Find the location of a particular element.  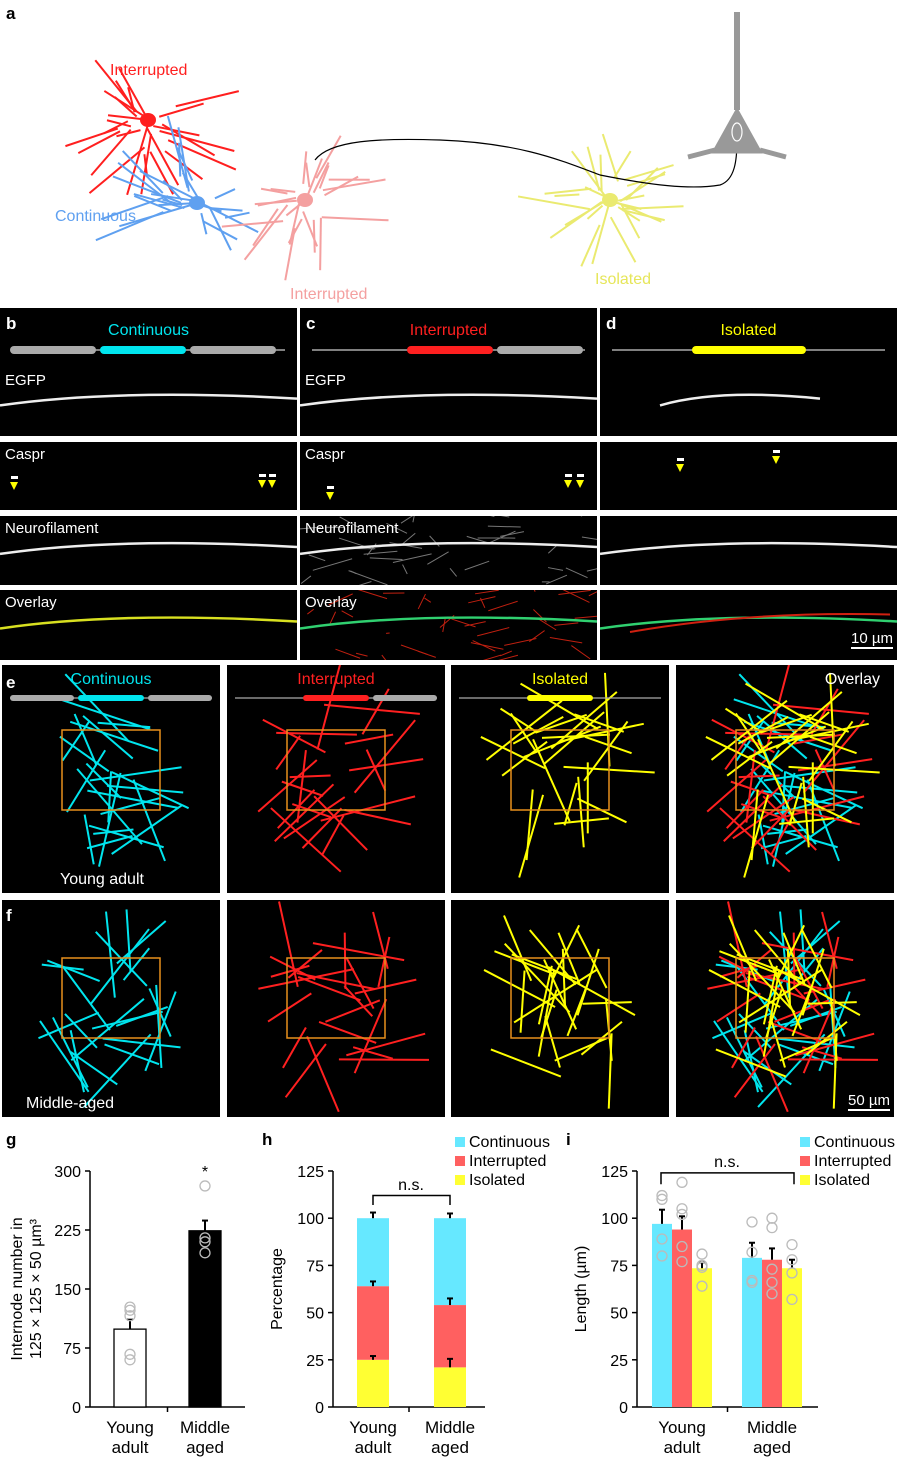

significance-marker: * is located at coordinates (205, 1172).